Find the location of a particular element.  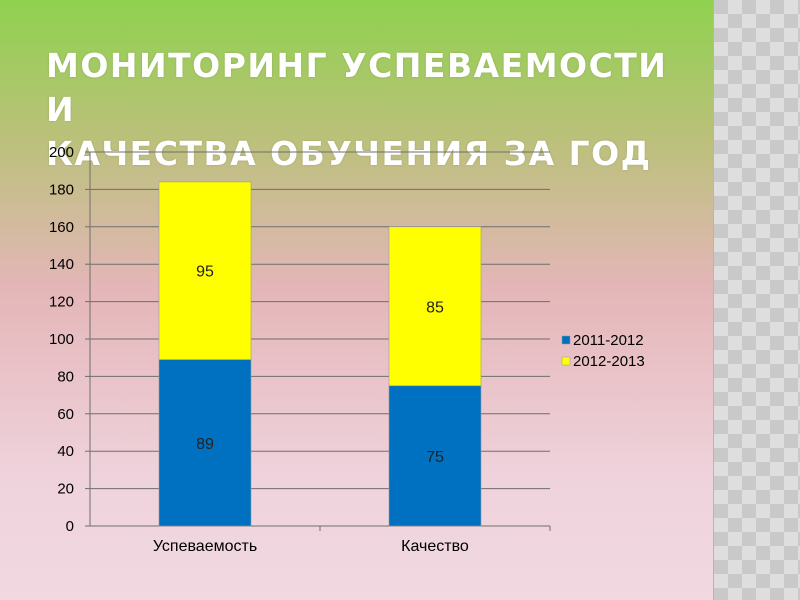

bar-2011-2012-Успеваемость is located at coordinates (205, 443).